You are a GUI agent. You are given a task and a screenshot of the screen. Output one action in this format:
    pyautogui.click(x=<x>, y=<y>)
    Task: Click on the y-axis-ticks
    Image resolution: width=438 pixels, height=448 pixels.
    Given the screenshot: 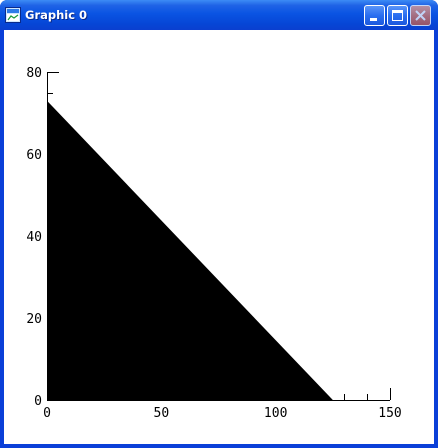 What is the action you would take?
    pyautogui.click(x=53, y=236)
    